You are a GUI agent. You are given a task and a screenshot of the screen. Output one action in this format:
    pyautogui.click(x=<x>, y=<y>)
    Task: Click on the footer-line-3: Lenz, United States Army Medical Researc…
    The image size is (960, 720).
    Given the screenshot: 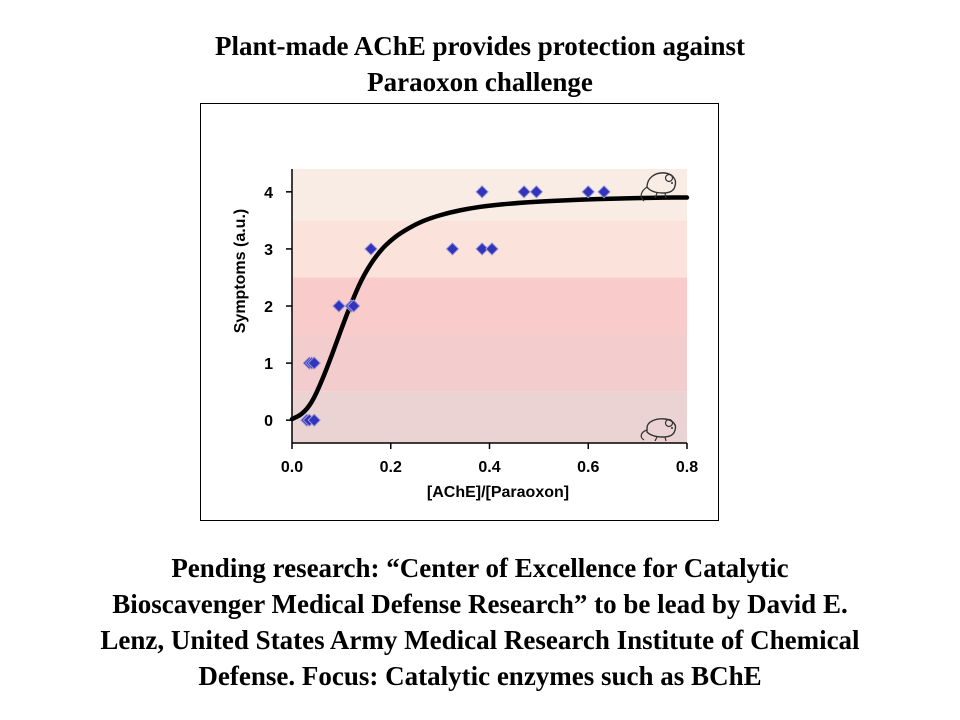 What is the action you would take?
    pyautogui.click(x=480, y=640)
    